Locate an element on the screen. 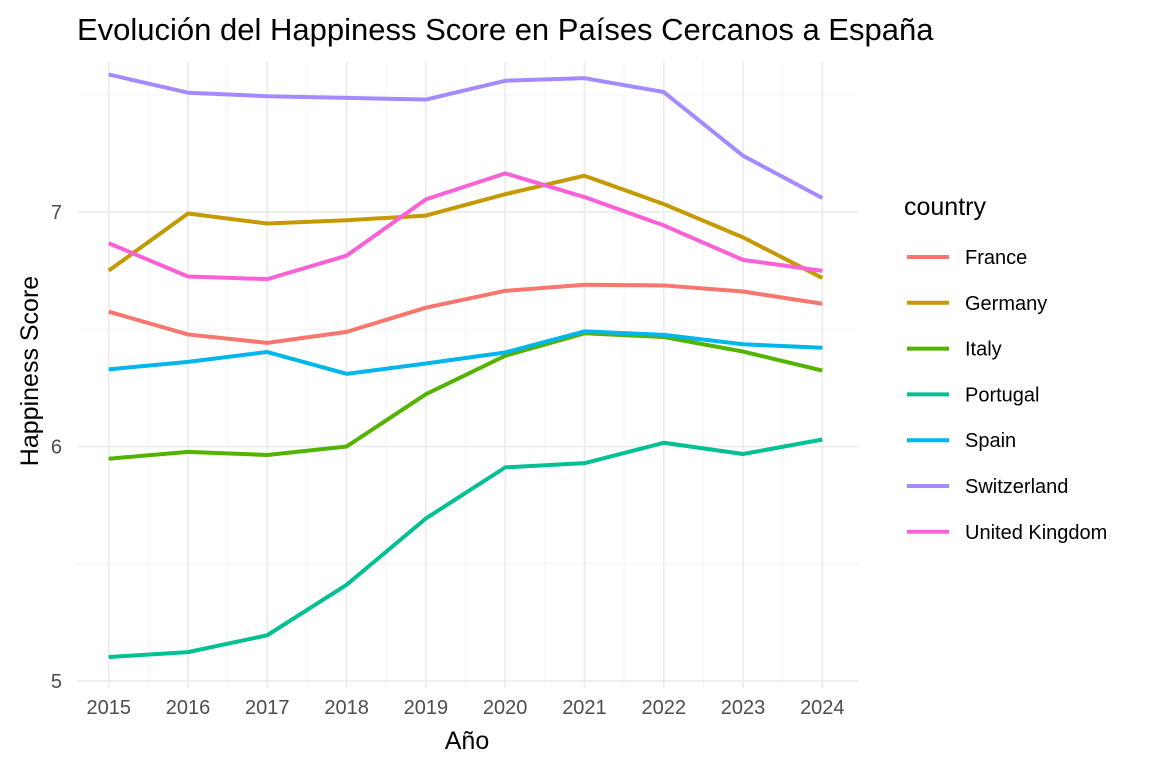 Image resolution: width=1152 pixels, height=768 pixels. x-axis-title: Año is located at coordinates (467, 741).